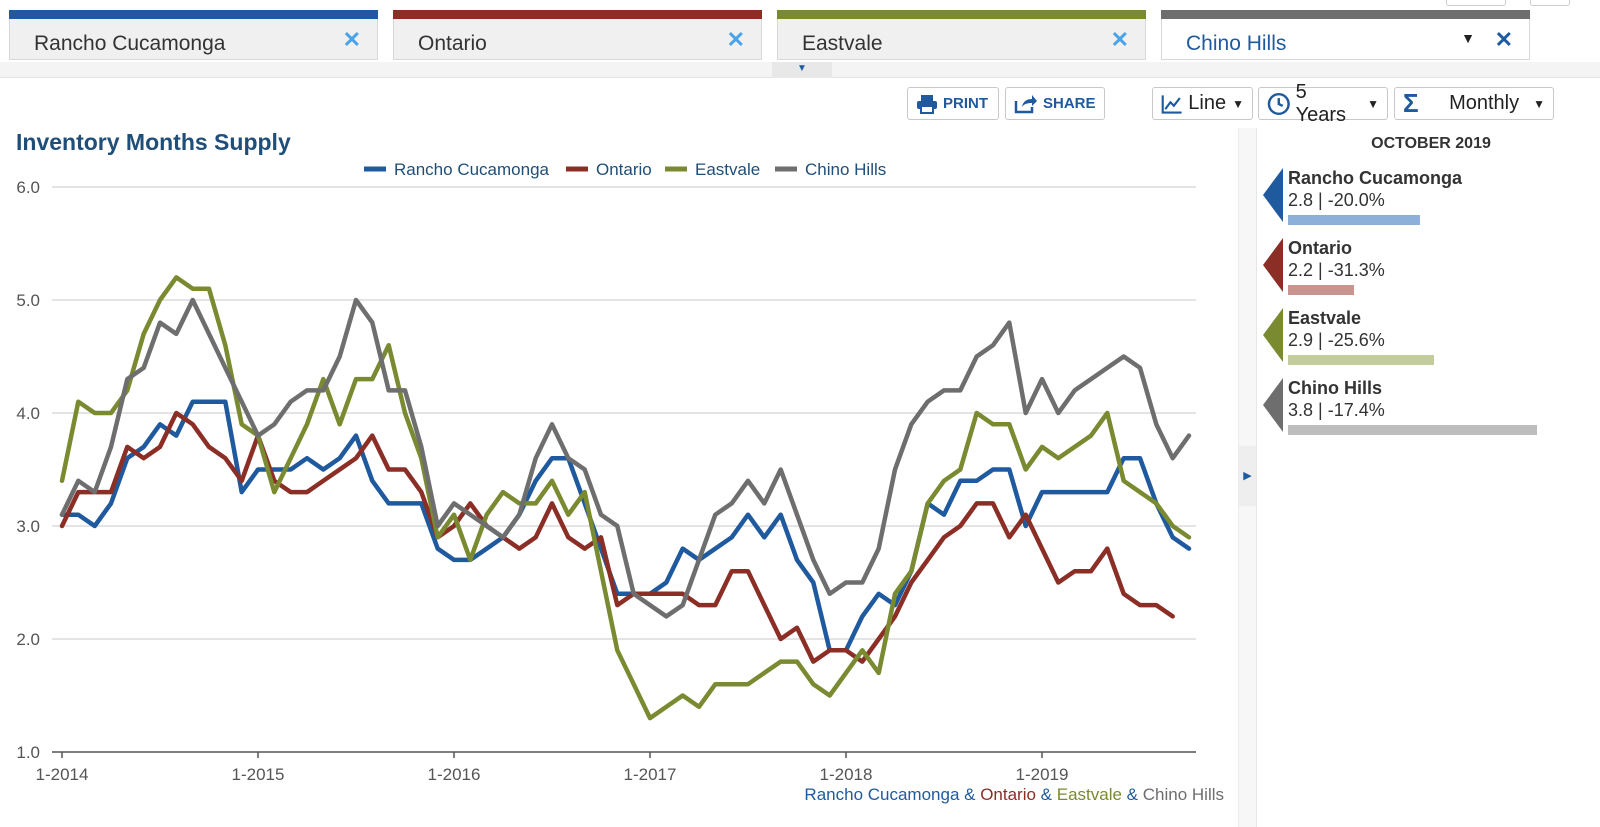 Image resolution: width=1600 pixels, height=827 pixels. I want to click on y-tick-label: 6.0, so click(28, 187).